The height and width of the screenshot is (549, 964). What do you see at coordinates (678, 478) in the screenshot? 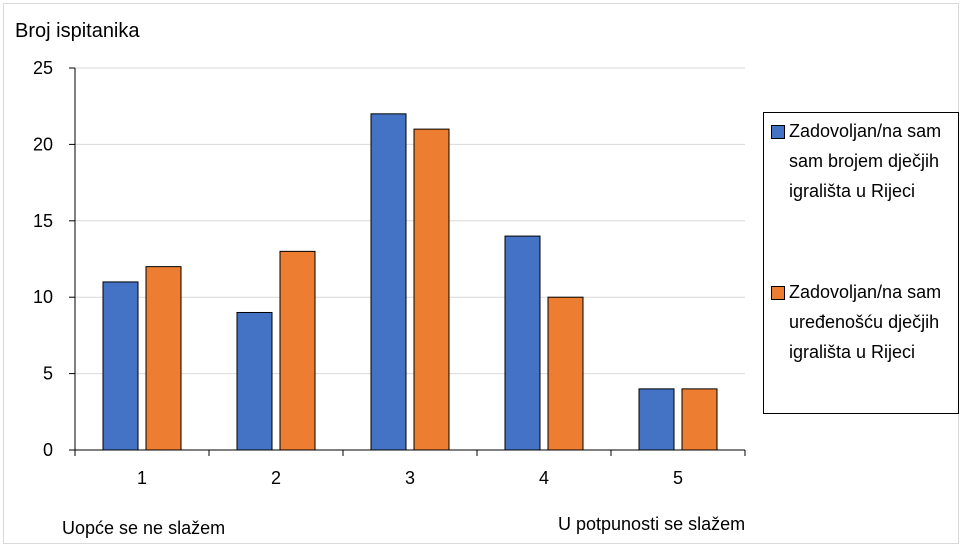
I see `x-tick-label: 5` at bounding box center [678, 478].